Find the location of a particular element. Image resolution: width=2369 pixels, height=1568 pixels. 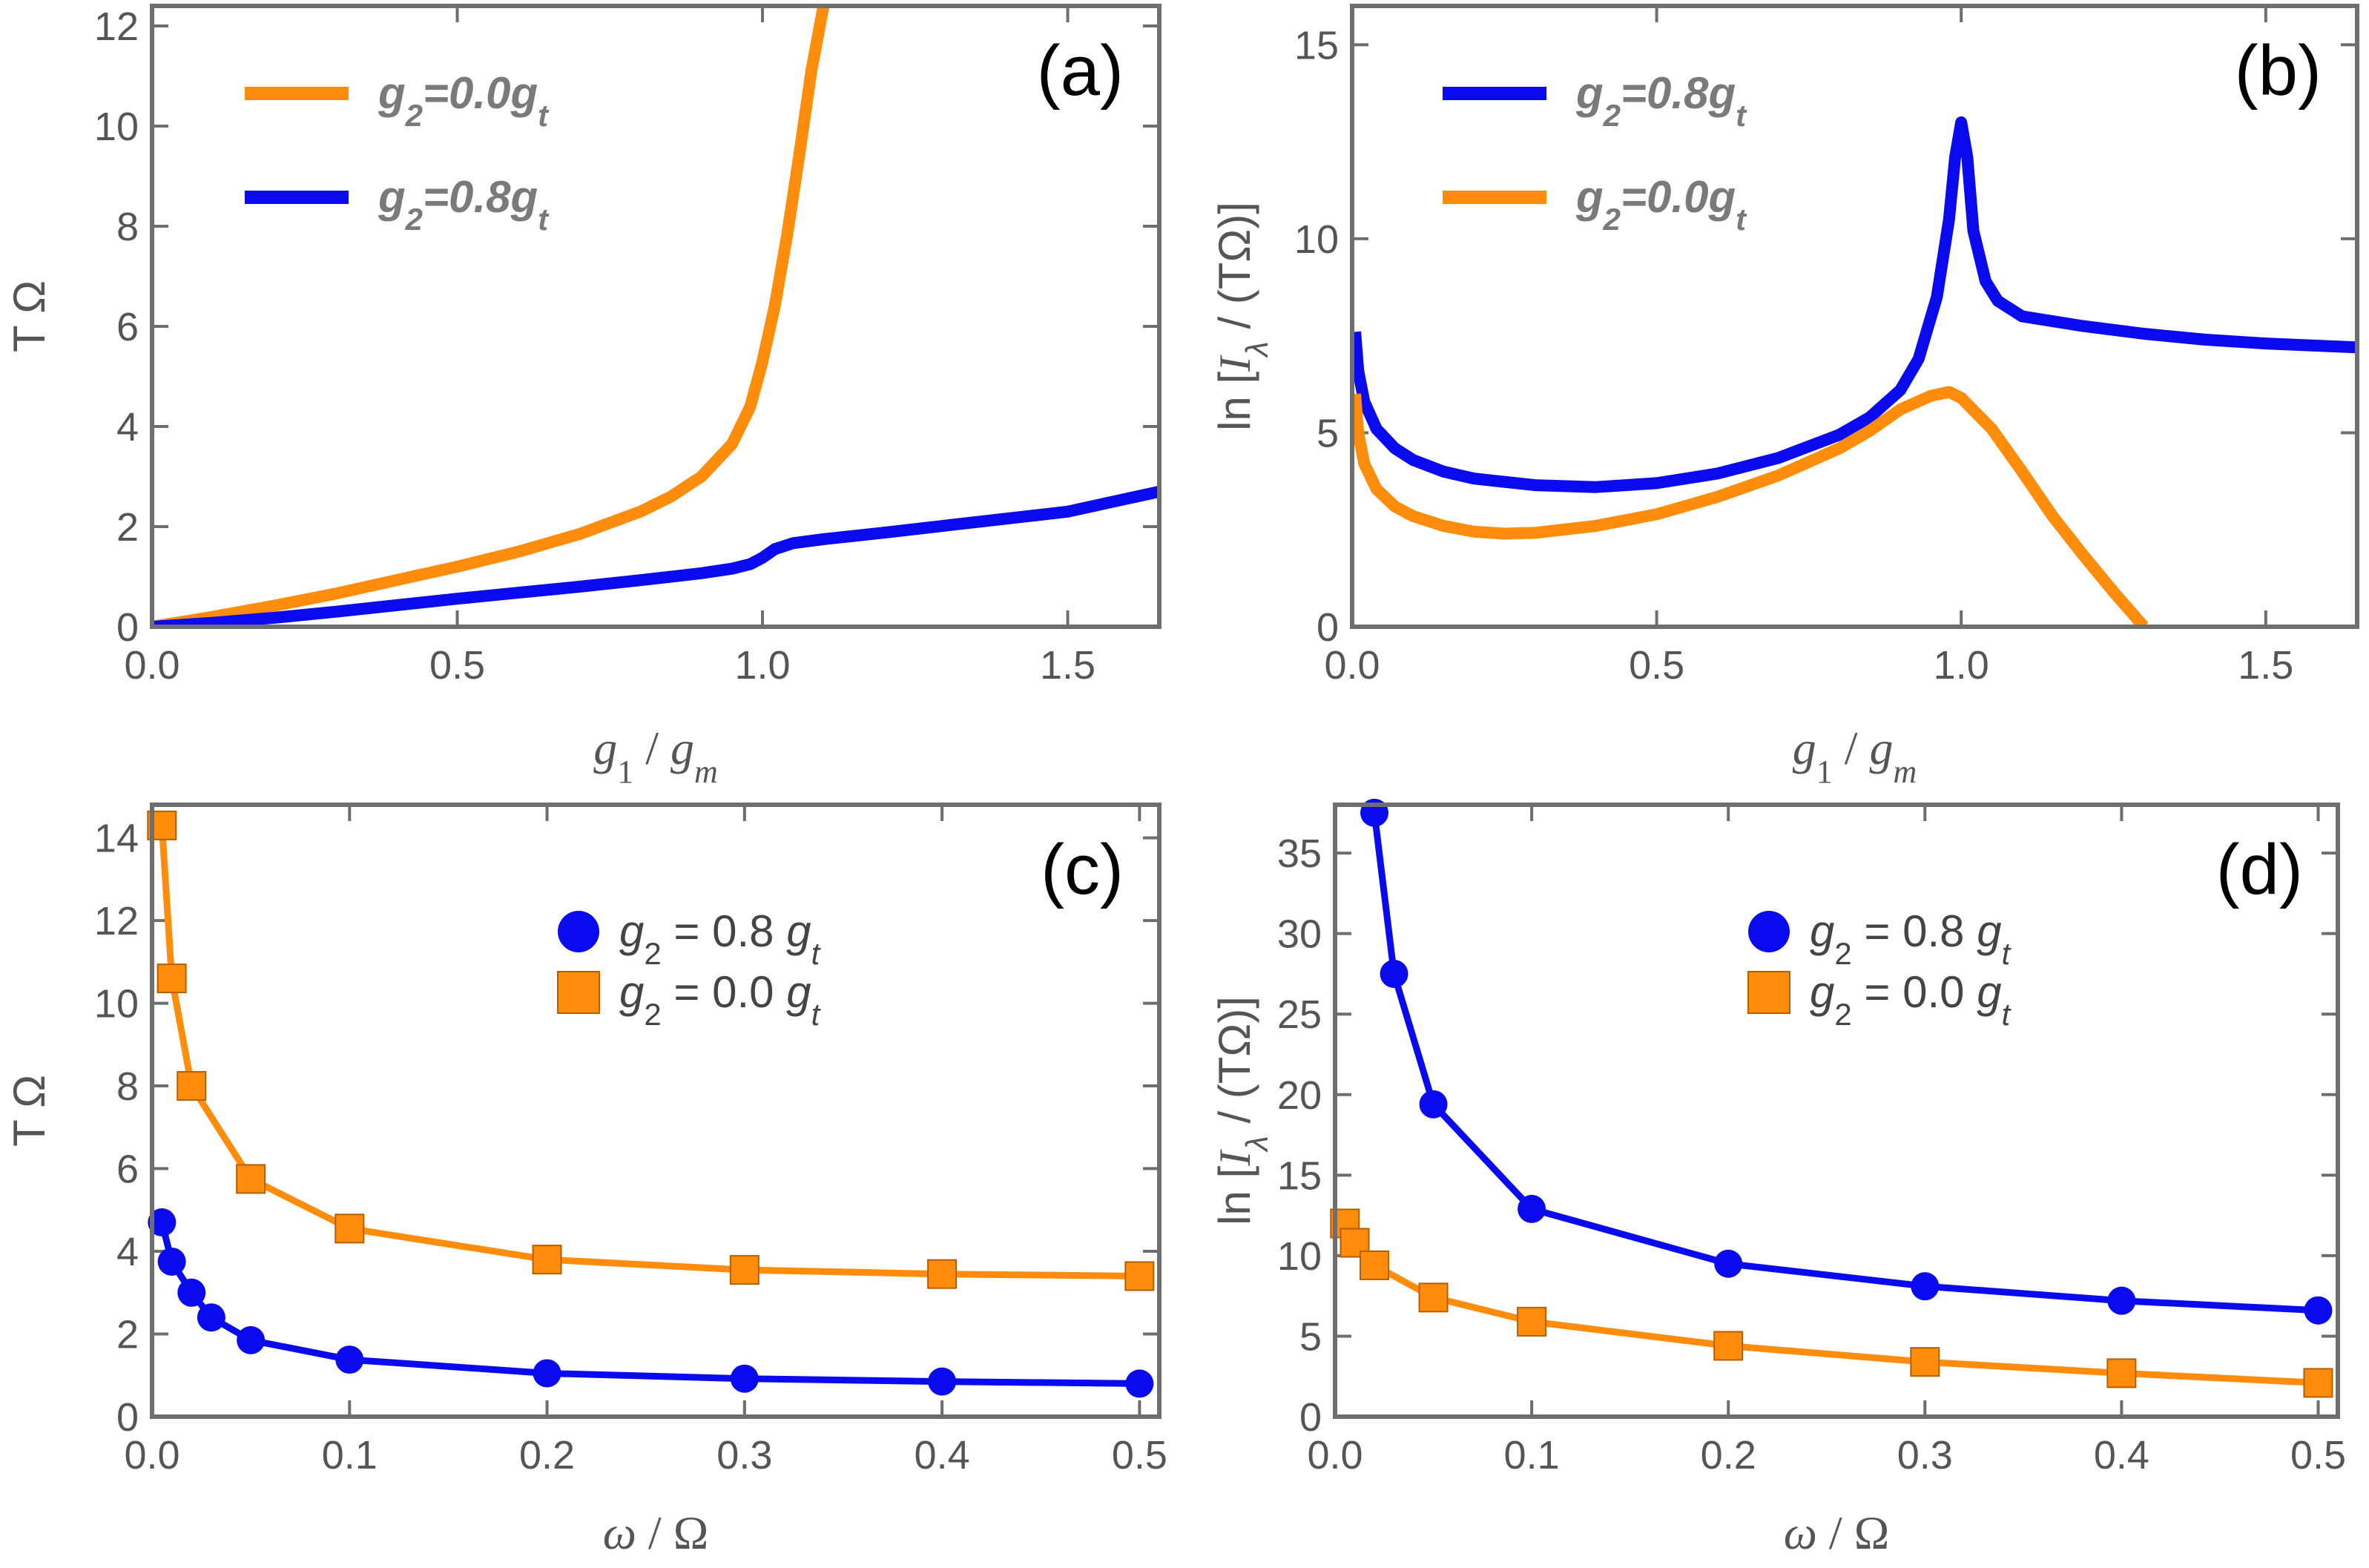

panel-label: (c) is located at coordinates (1082, 870).